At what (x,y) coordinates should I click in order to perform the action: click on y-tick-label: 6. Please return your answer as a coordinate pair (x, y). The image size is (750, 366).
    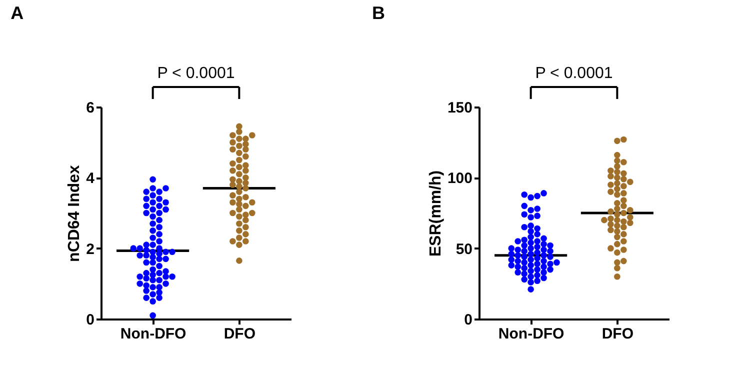
    Looking at the image, I should click on (90, 108).